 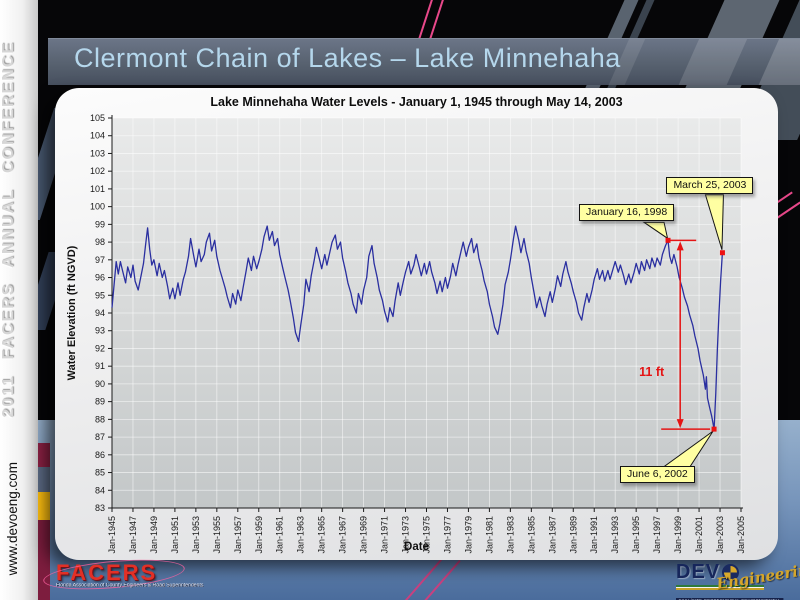 What do you see at coordinates (627, 213) in the screenshot?
I see `annotation-january-16-1998: January 16, 1998` at bounding box center [627, 213].